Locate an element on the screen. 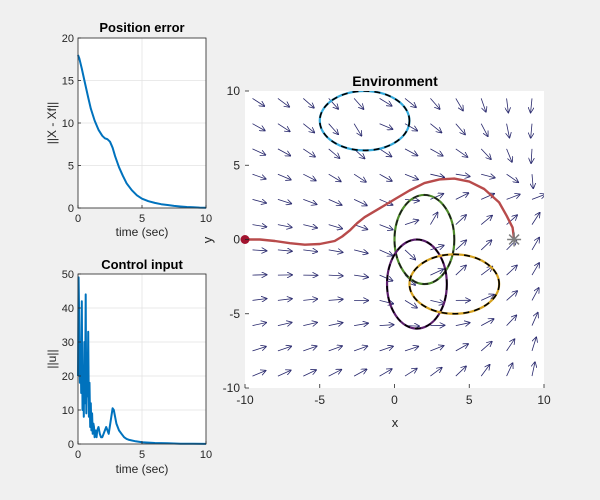  environment-xtick-label-1: -5 is located at coordinates (319, 400).